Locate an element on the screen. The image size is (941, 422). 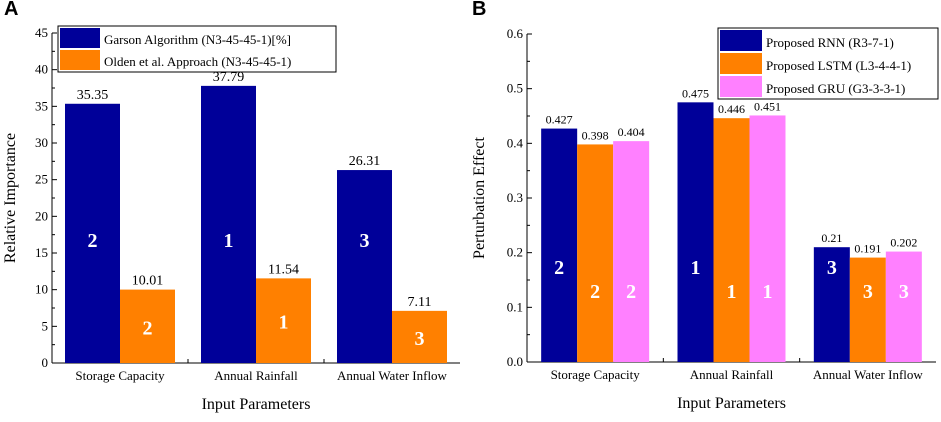
y-tick-label: 0.3 is located at coordinates (515, 197).